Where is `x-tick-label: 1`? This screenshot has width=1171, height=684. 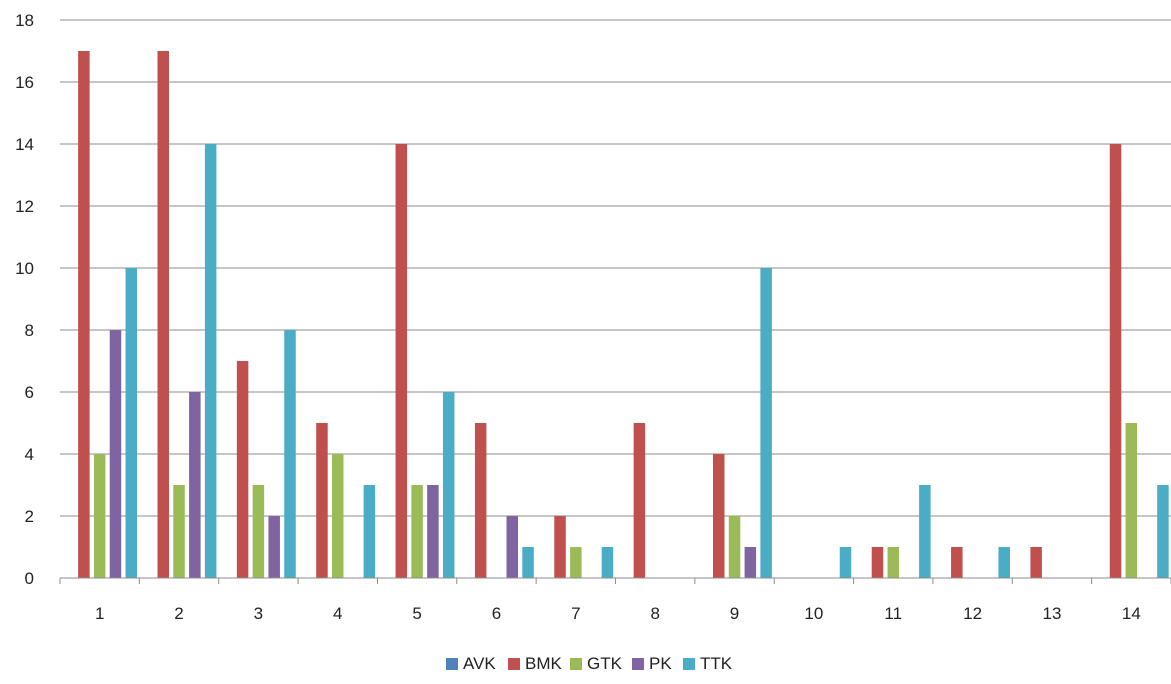
x-tick-label: 1 is located at coordinates (99, 613).